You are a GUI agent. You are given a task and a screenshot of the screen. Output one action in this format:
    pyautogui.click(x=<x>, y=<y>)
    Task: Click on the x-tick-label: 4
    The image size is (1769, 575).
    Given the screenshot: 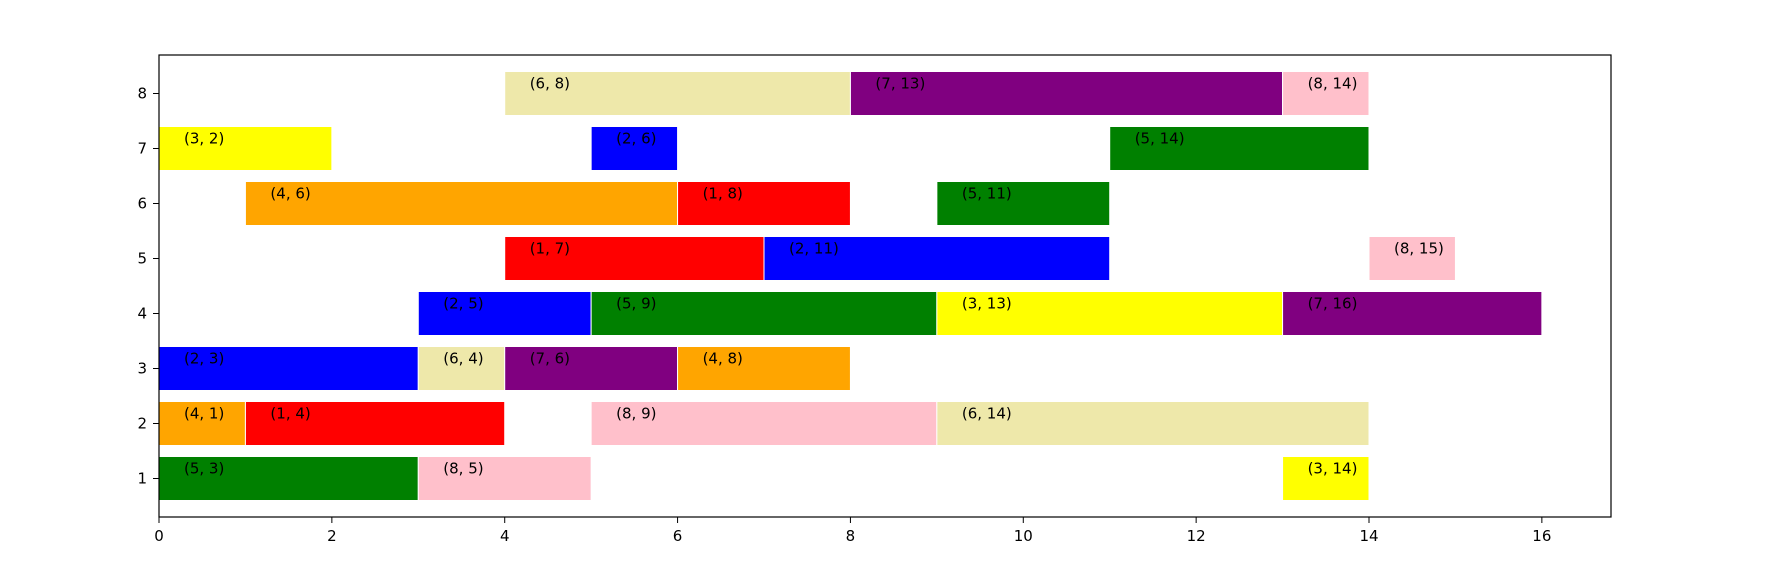 What is the action you would take?
    pyautogui.click(x=505, y=536)
    